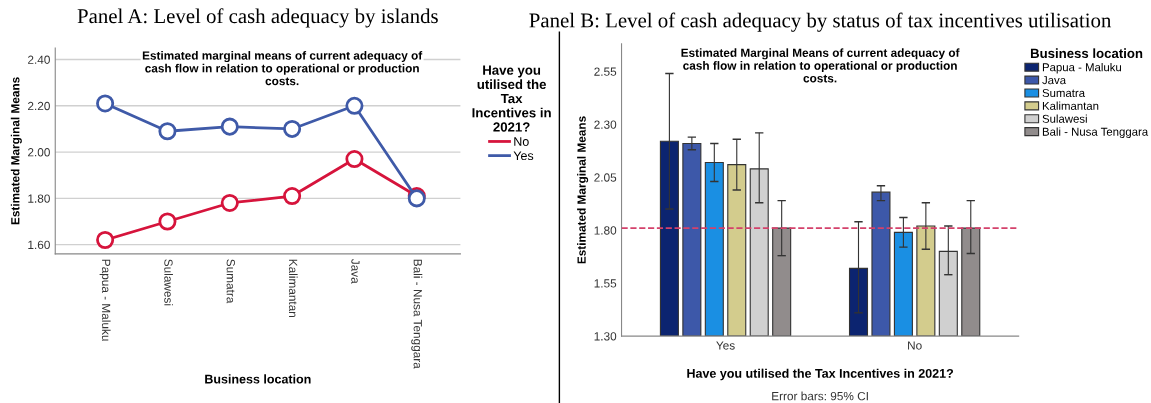 This screenshot has width=1151, height=403. What do you see at coordinates (1082, 68) in the screenshot?
I see `legend-label: Papua - Maluku` at bounding box center [1082, 68].